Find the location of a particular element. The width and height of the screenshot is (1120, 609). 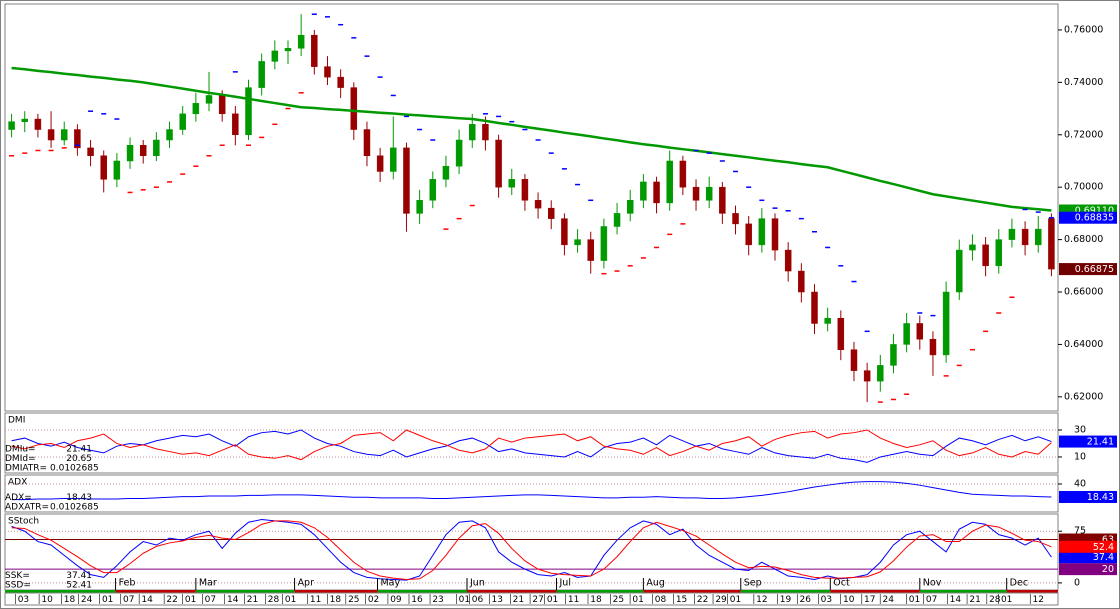

legend-value: 20.65 is located at coordinates (79, 459).